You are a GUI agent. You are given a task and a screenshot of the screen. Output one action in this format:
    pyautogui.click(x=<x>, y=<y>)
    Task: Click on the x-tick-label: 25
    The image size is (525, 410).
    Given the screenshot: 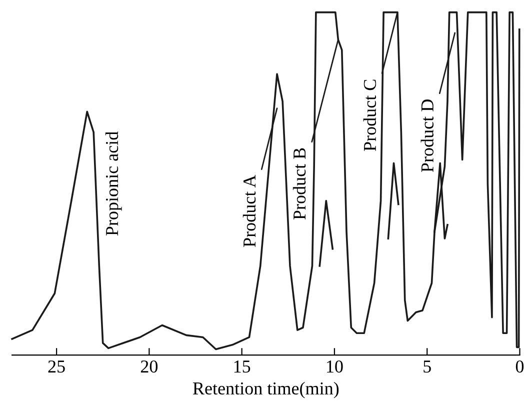 What is the action you would take?
    pyautogui.click(x=56, y=366)
    